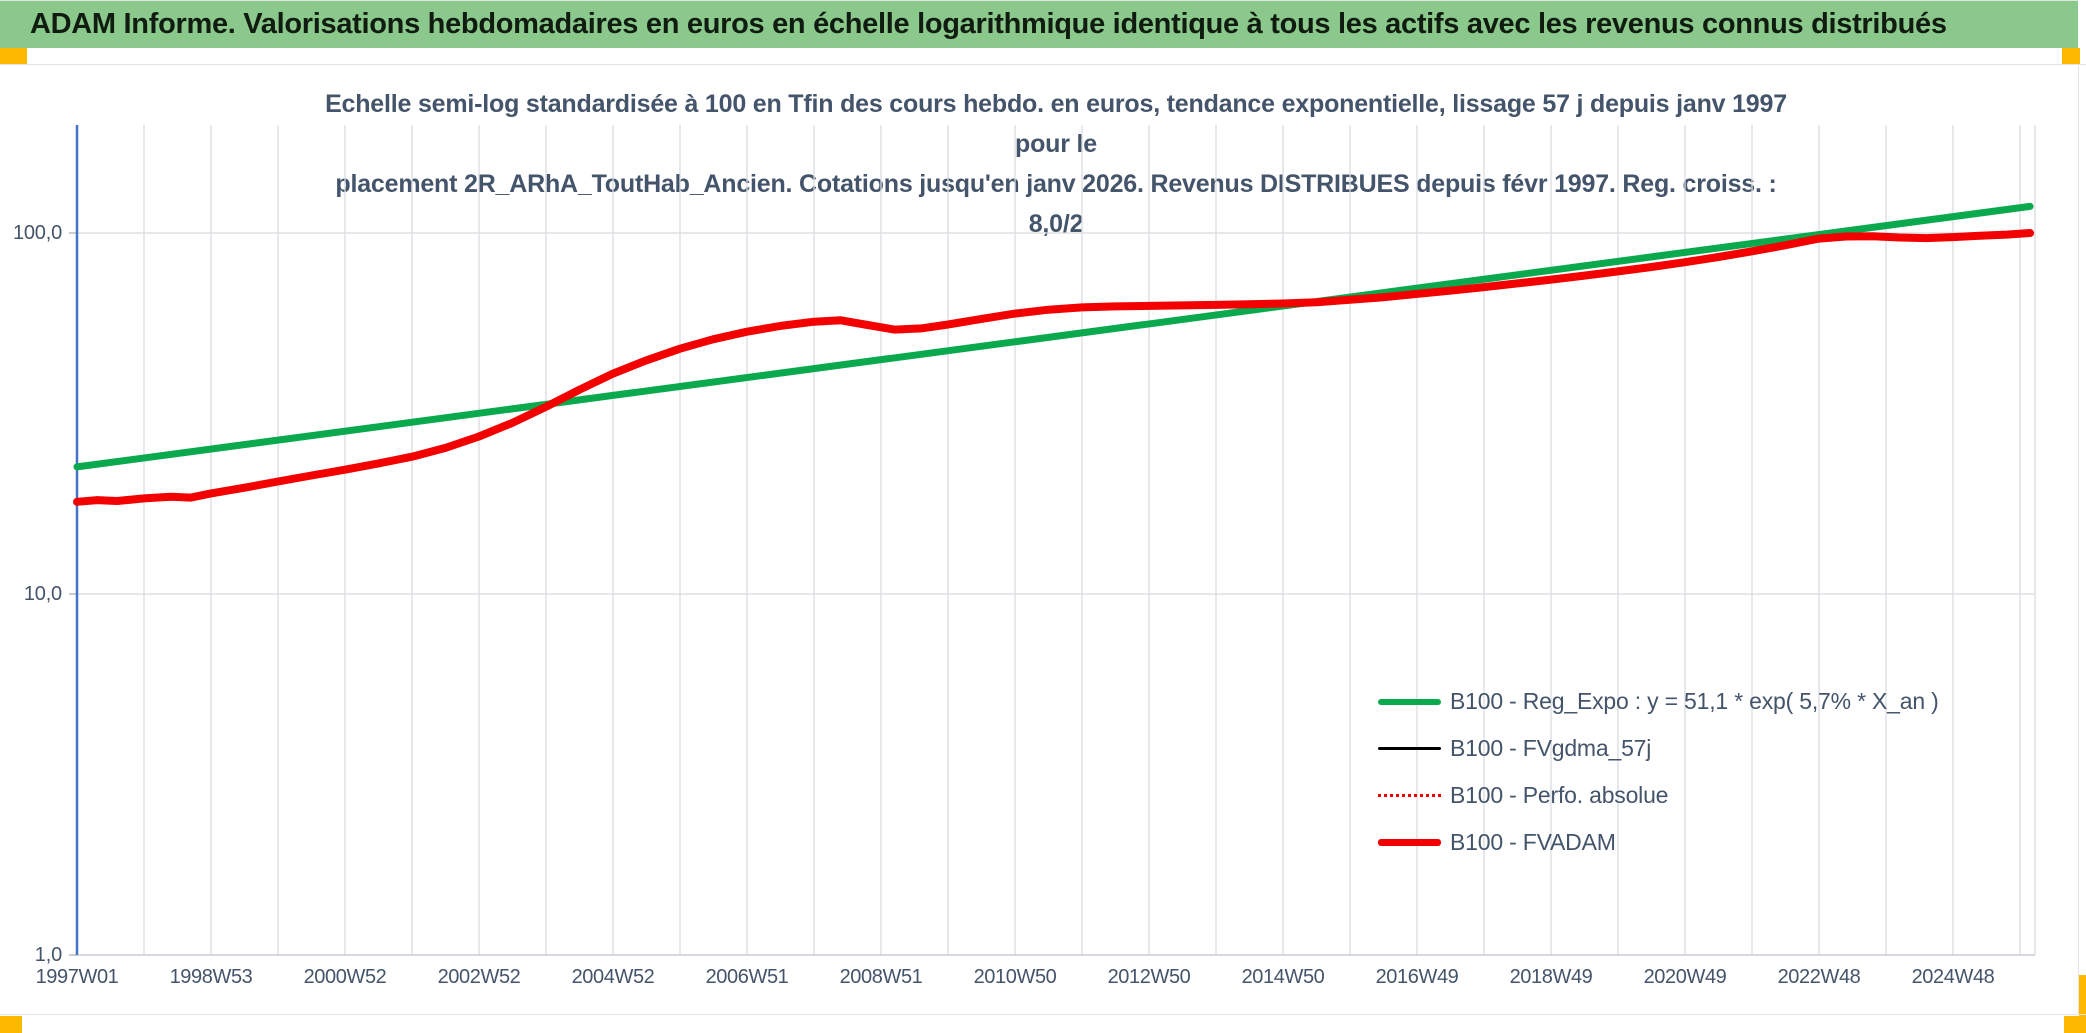 The width and height of the screenshot is (2086, 1033). Describe the element at coordinates (1953, 977) in the screenshot. I see `x-tick-label: 2024W48` at that location.